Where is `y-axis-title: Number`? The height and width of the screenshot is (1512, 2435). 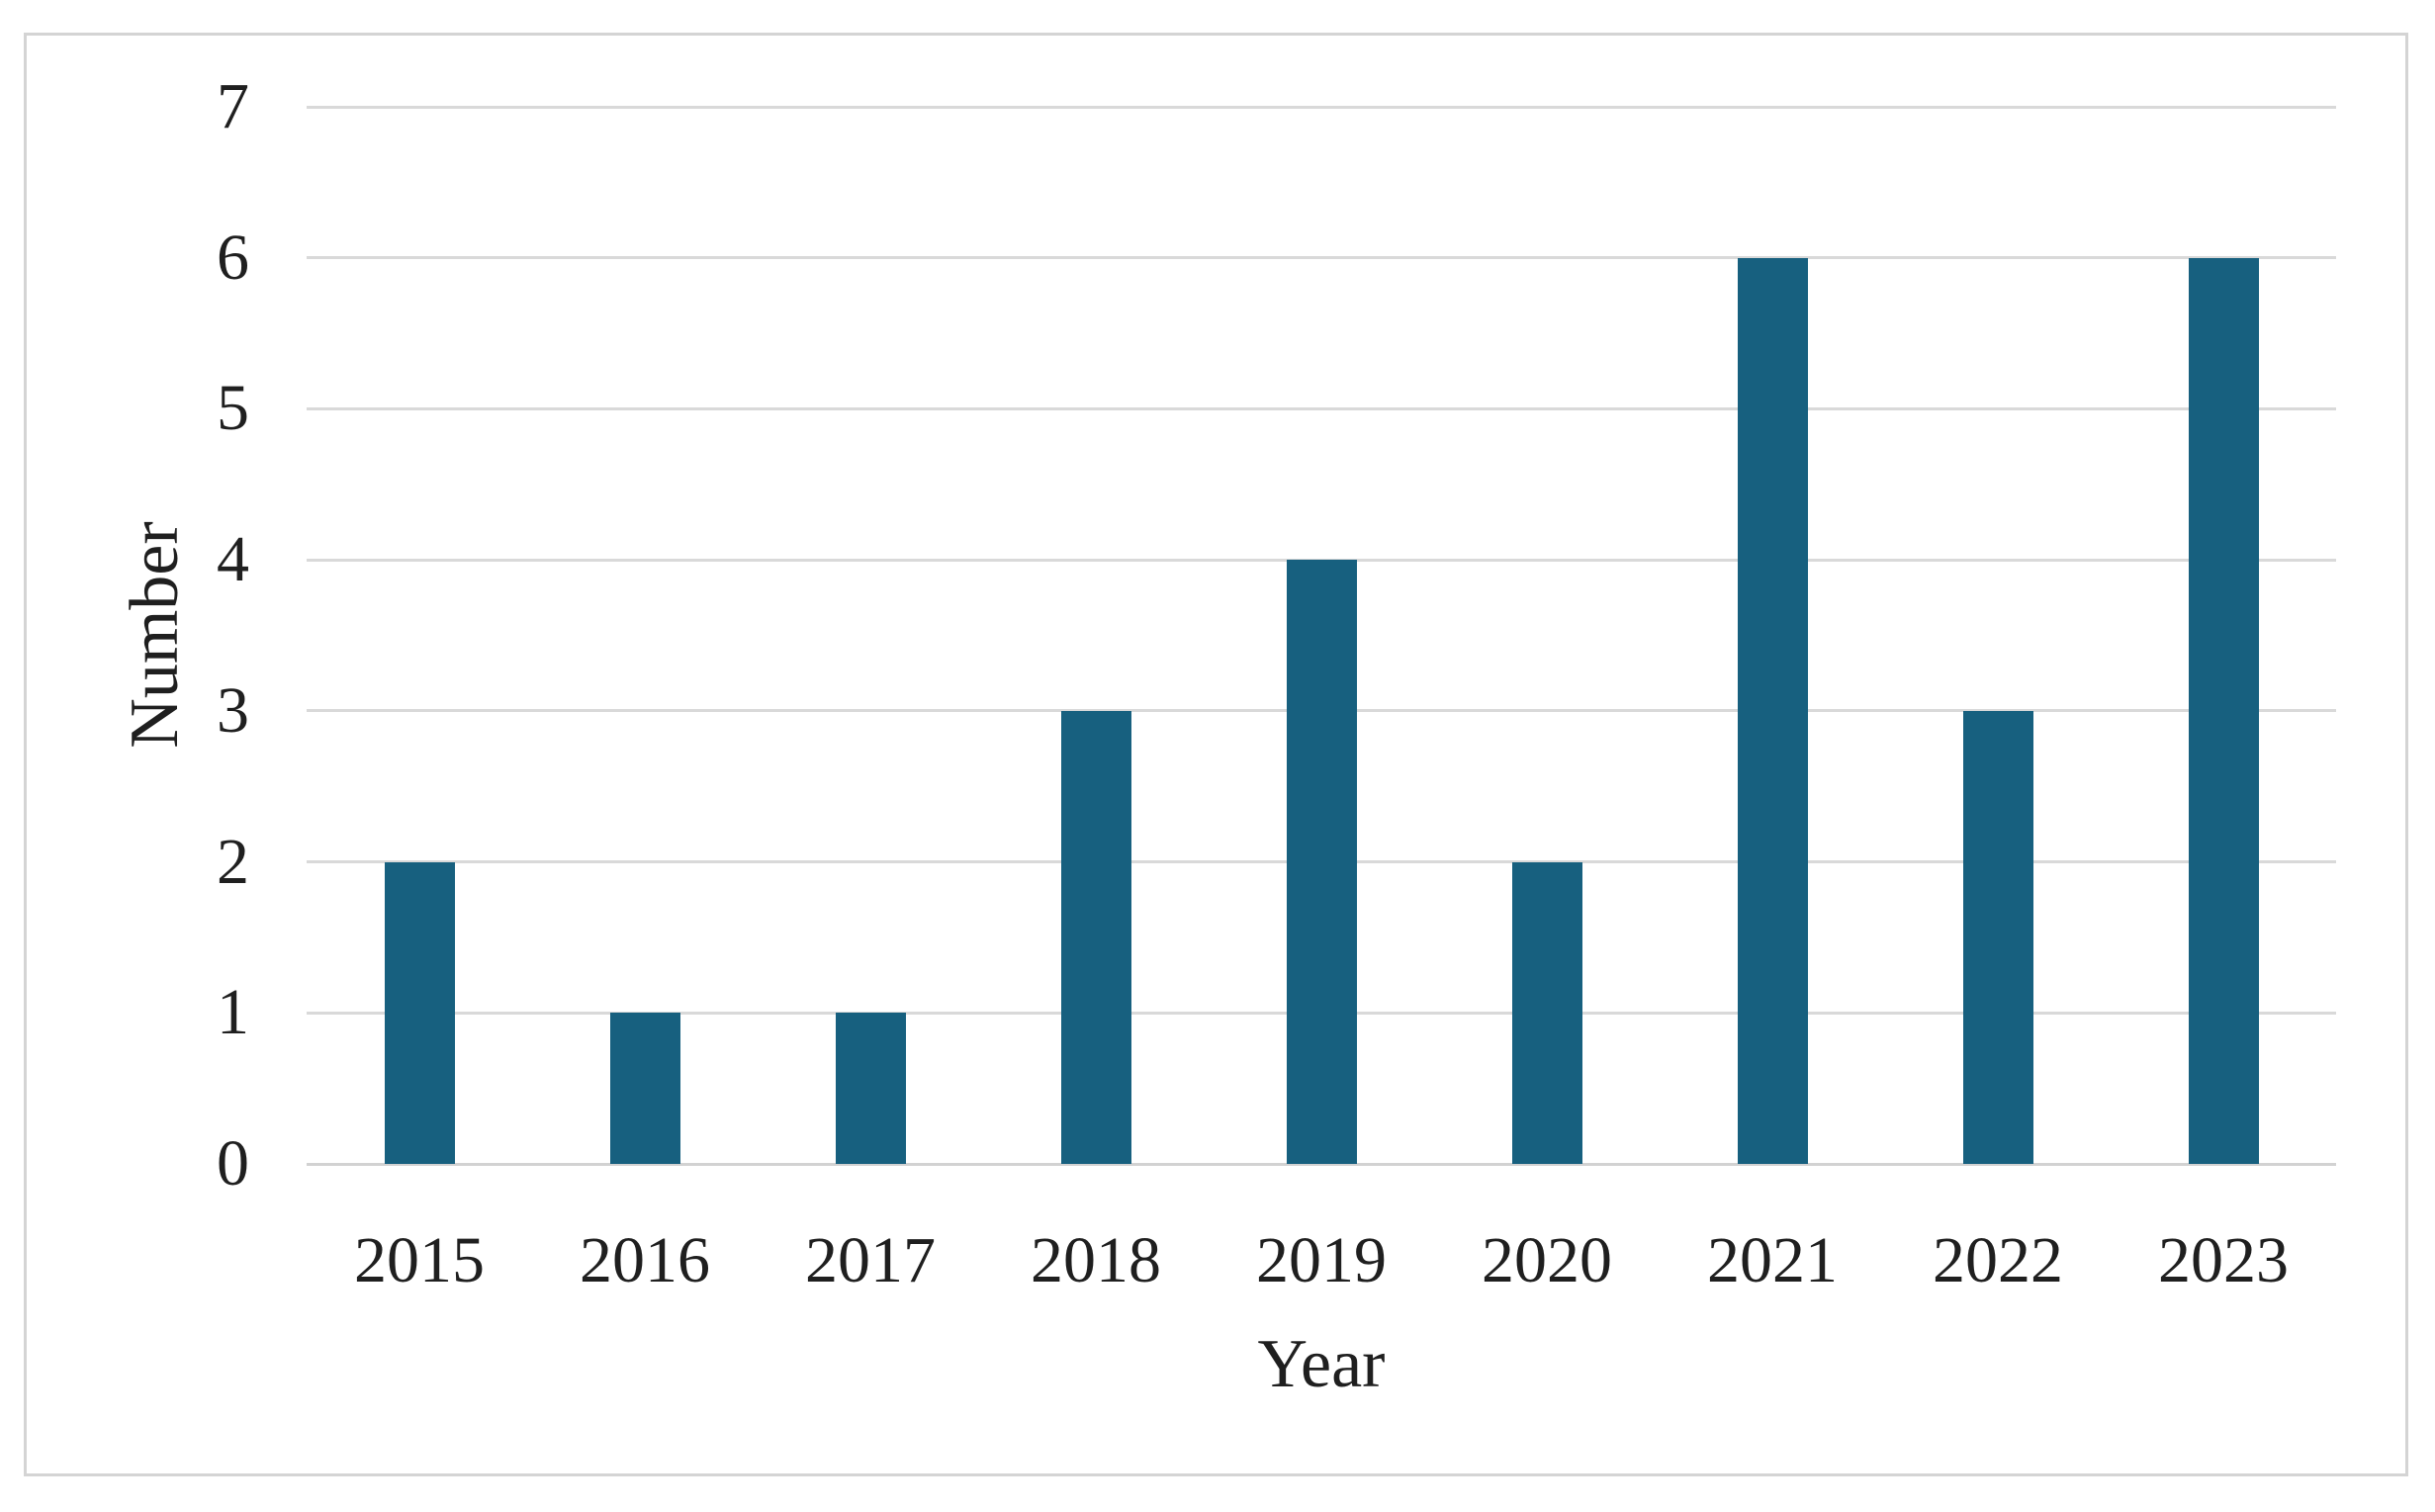 y-axis-title: Number is located at coordinates (155, 635).